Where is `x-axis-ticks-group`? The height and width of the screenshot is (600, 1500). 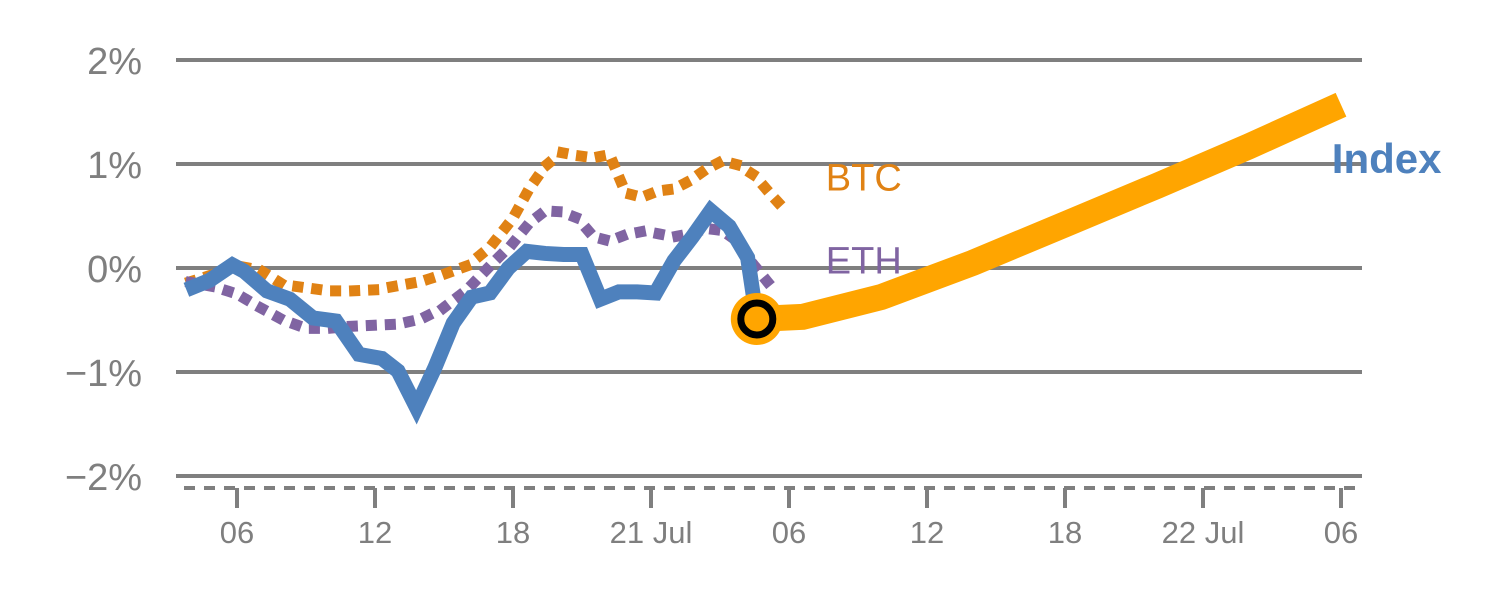
x-axis-ticks-group is located at coordinates (789, 498).